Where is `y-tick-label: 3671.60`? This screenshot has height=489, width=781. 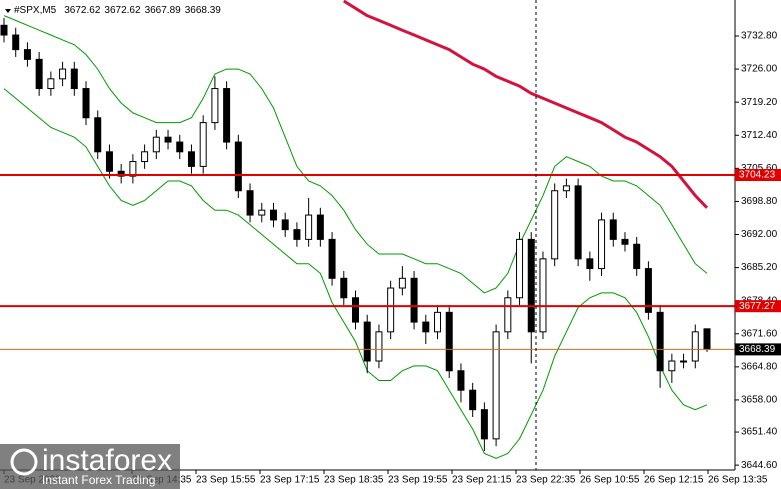 y-tick-label: 3671.60 is located at coordinates (759, 333).